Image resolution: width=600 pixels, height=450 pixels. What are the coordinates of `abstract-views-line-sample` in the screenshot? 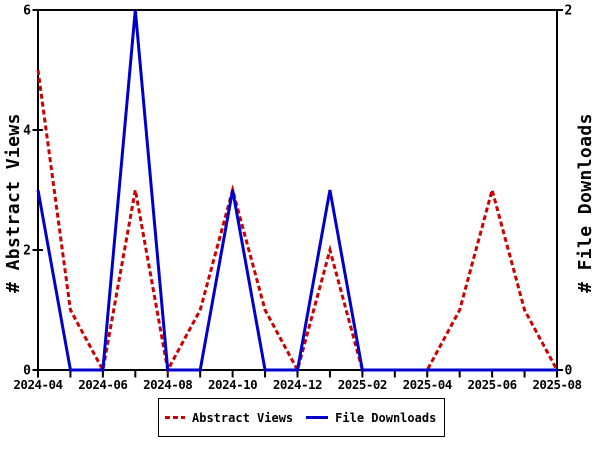 It's located at (175, 417).